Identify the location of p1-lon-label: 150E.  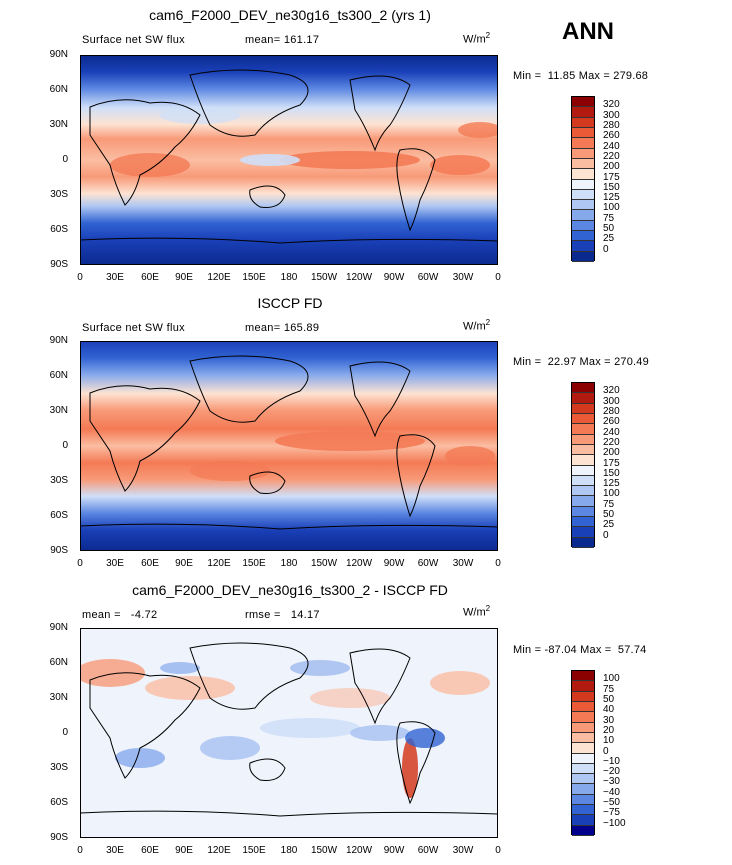
(254, 277).